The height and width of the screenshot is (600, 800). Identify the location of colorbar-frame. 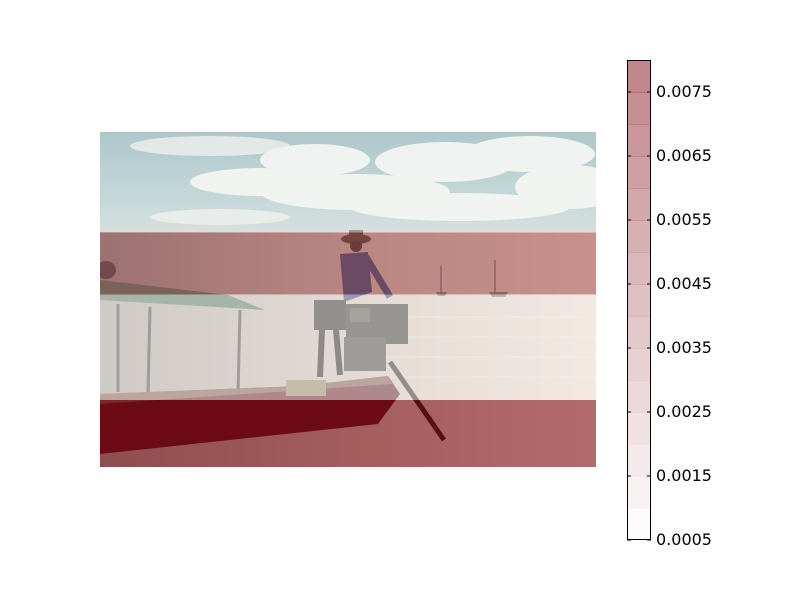
(639, 300).